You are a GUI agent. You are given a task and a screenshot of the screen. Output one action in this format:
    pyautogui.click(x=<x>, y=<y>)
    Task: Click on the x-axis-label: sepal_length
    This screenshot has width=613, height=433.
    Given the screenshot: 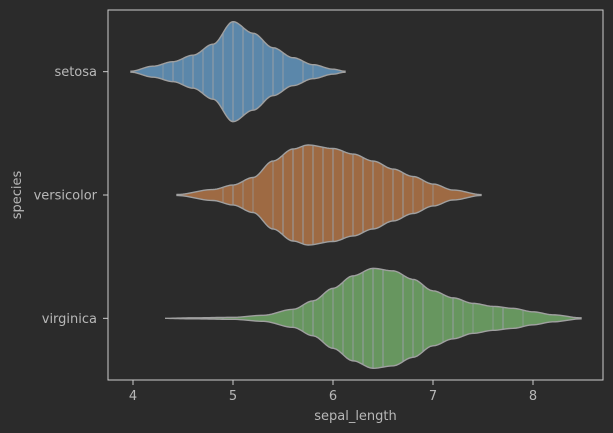 What is the action you would take?
    pyautogui.click(x=355, y=416)
    